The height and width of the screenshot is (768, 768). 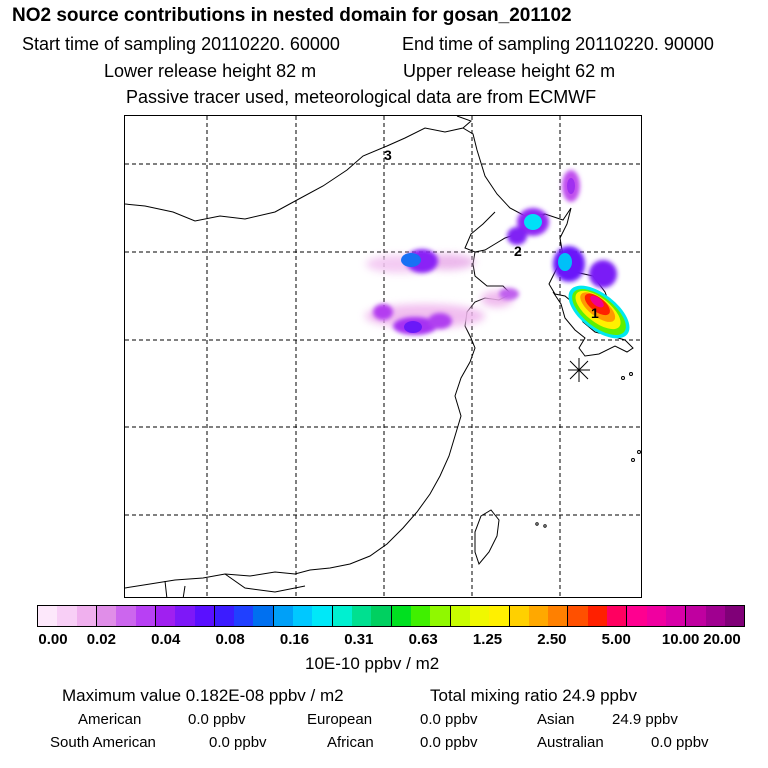 What do you see at coordinates (230, 639) in the screenshot?
I see `colorbar-tick-label: 0.08` at bounding box center [230, 639].